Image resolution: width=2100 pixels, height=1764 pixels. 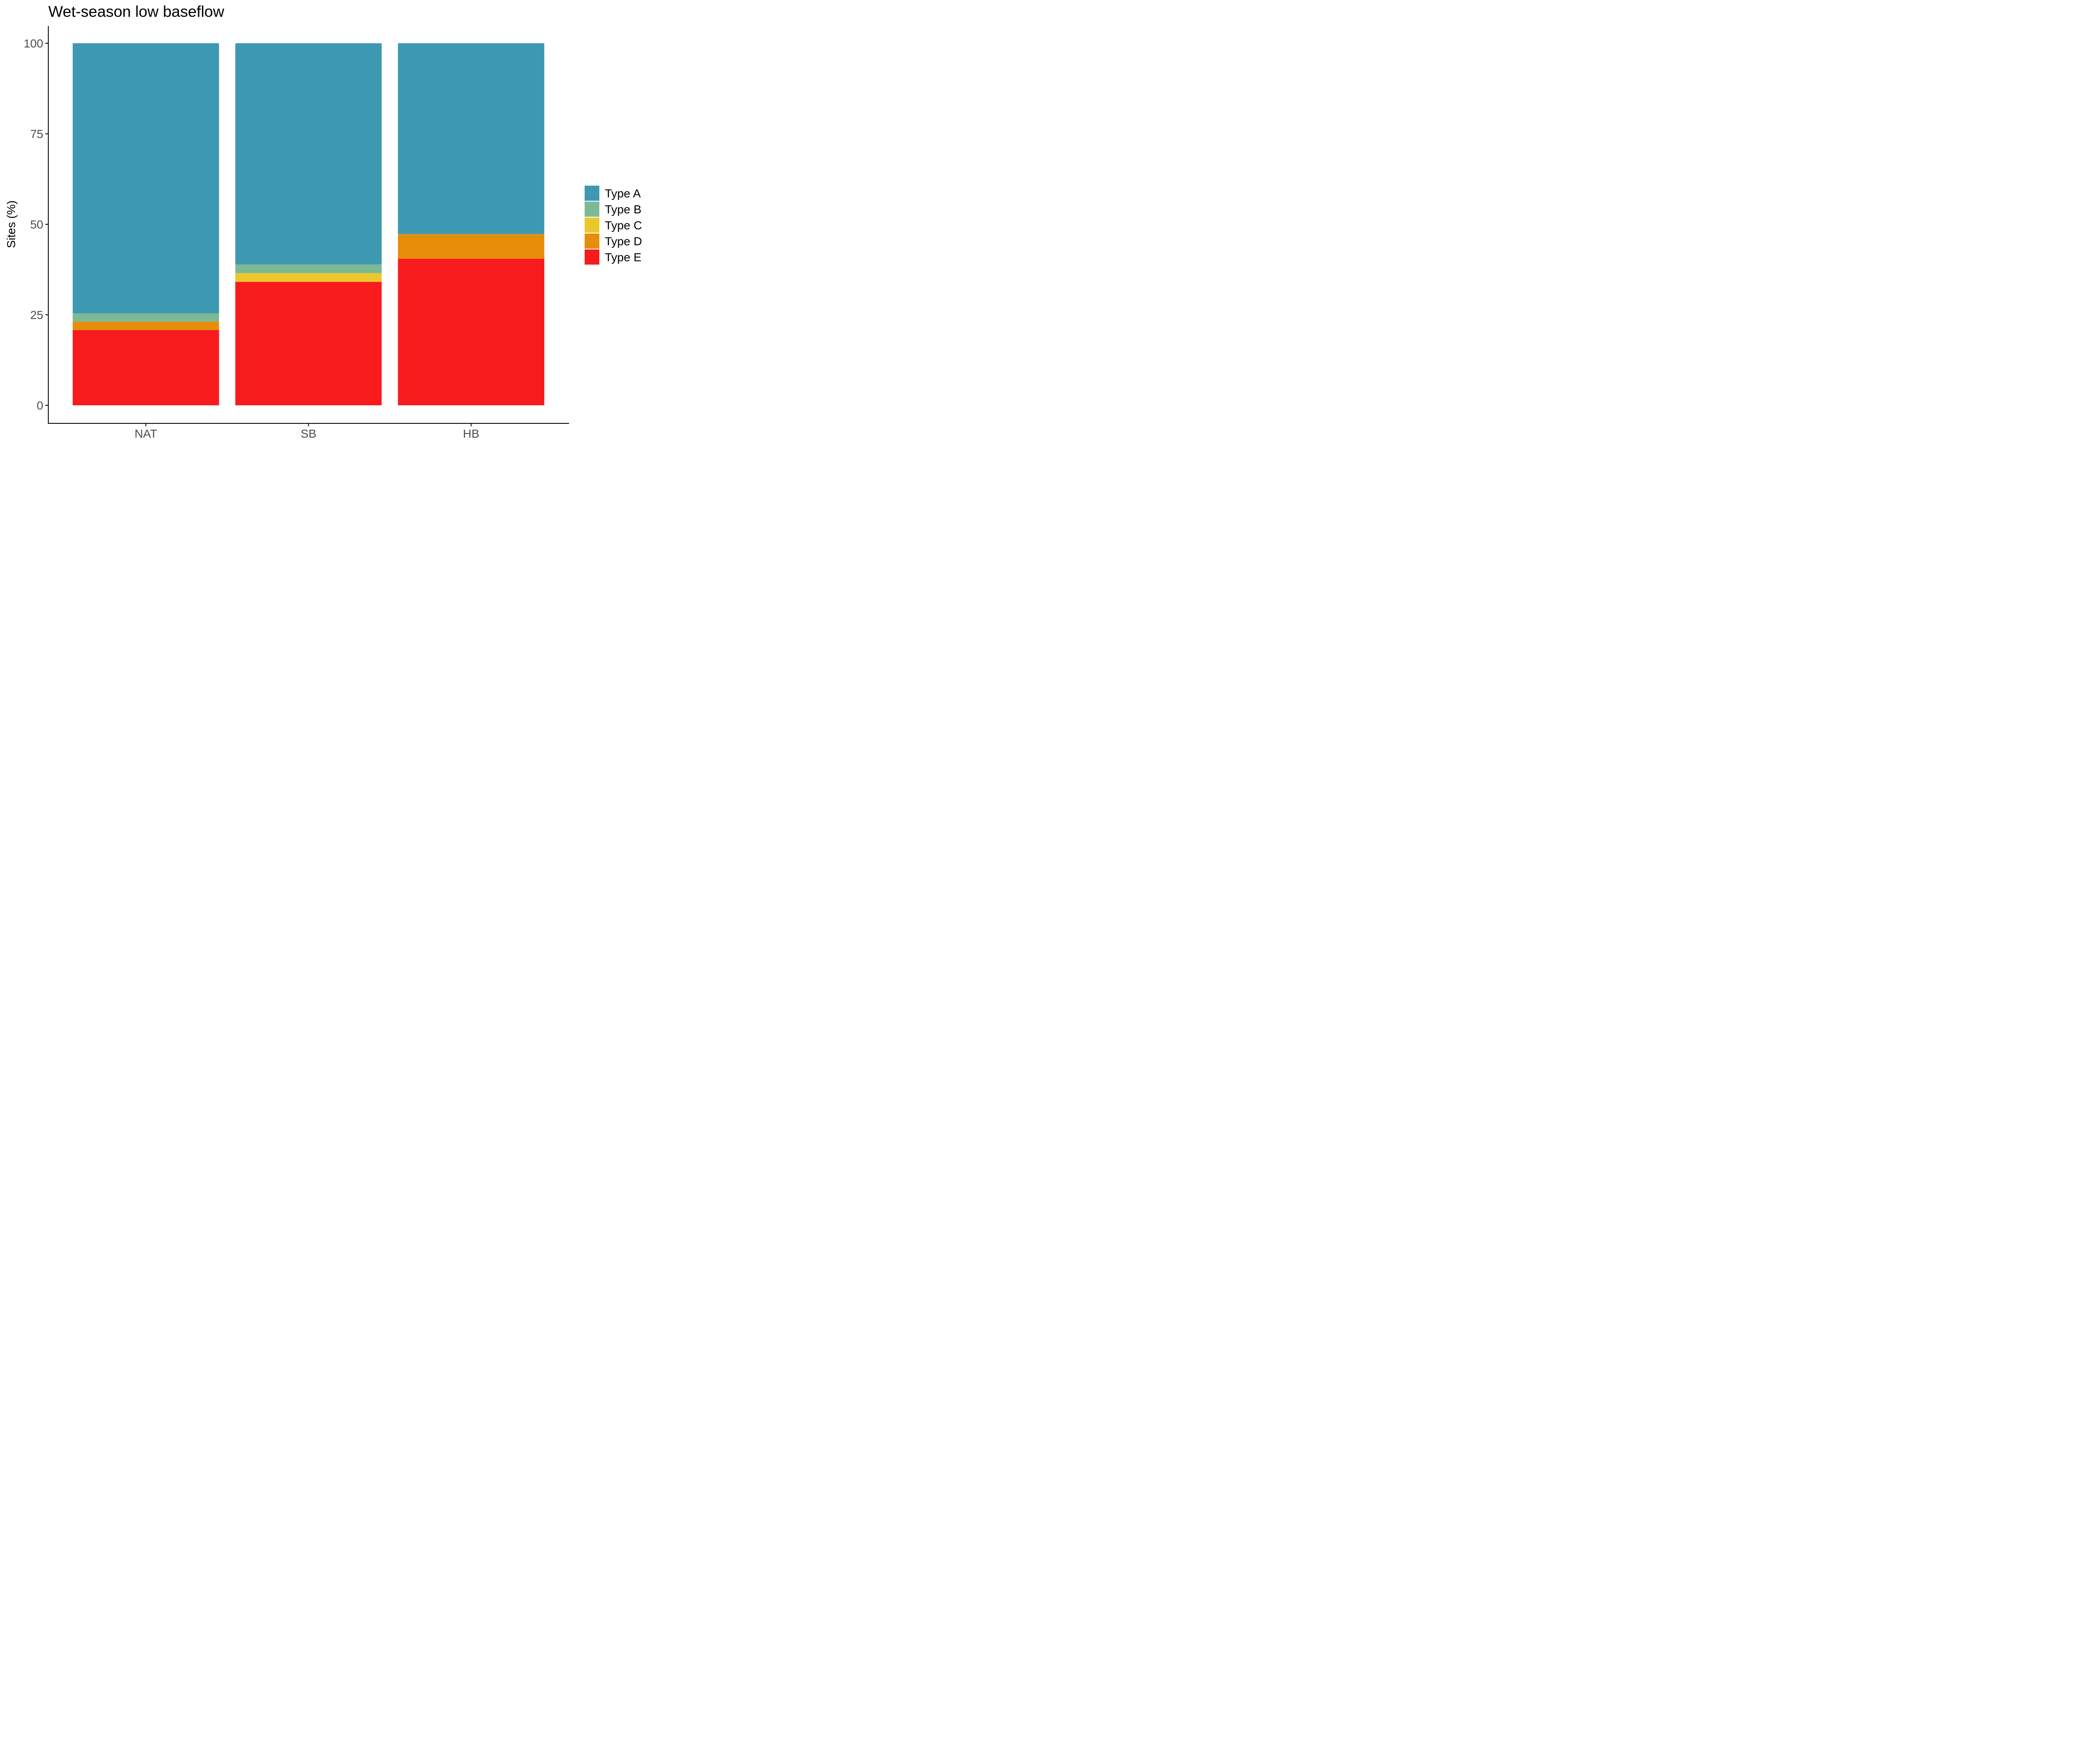 I want to click on y-tick-label: 25, so click(x=36, y=315).